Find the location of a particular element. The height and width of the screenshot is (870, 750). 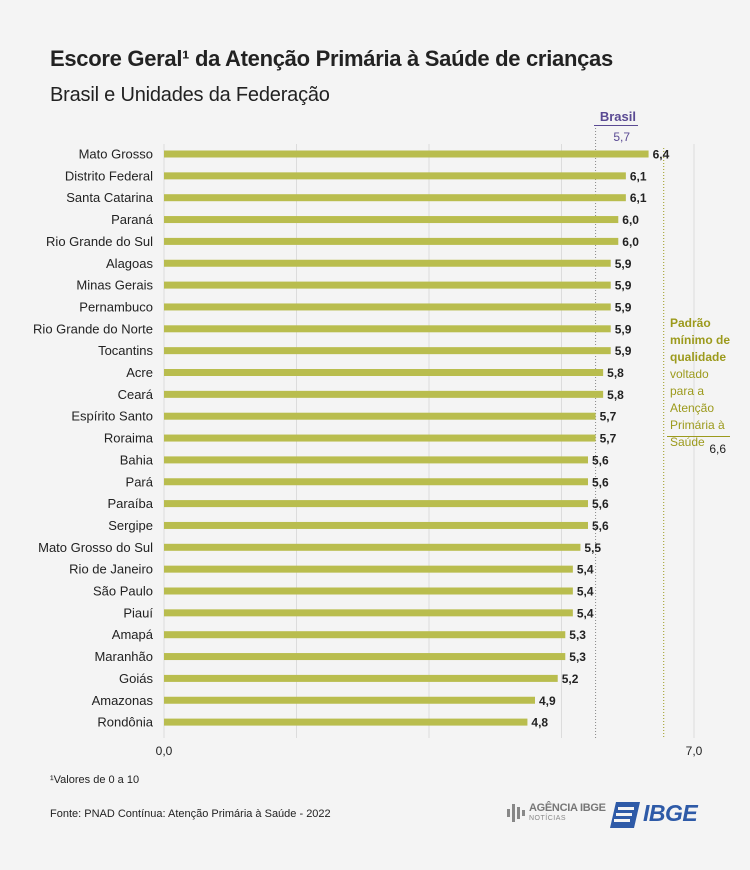

brasil-reference-value: 5,7 is located at coordinates (621, 137).